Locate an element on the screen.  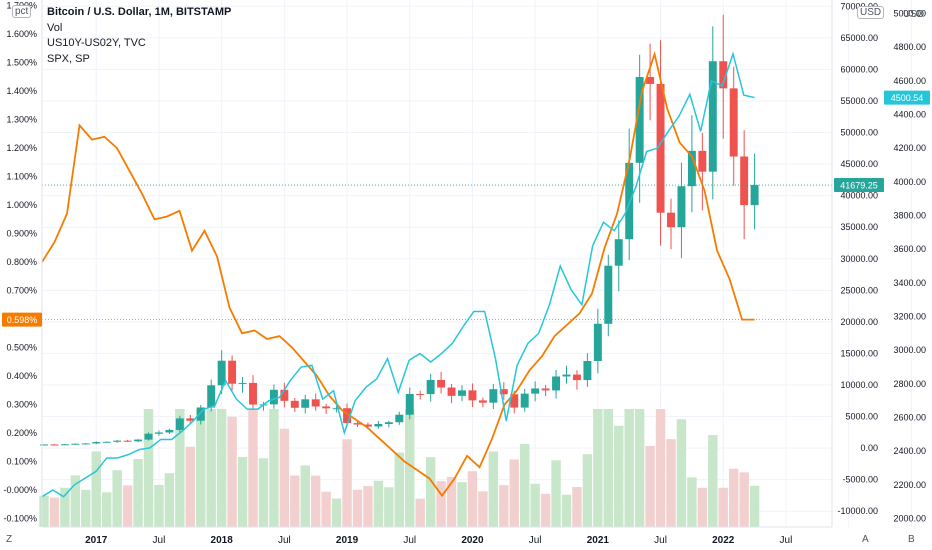
left-unit-label: pct is located at coordinates (22, 11).